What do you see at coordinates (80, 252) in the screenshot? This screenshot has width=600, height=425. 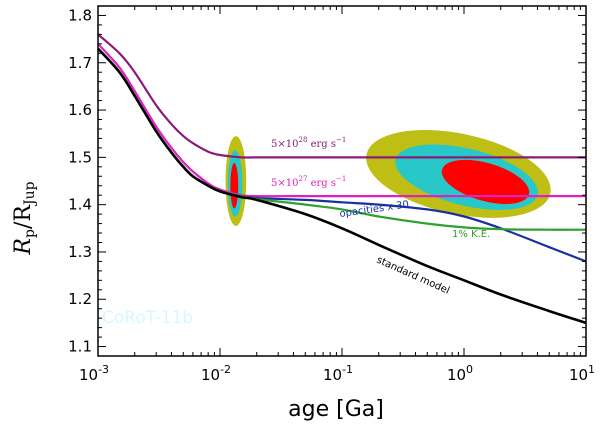 I see `y-tick-label: 1.3` at bounding box center [80, 252].